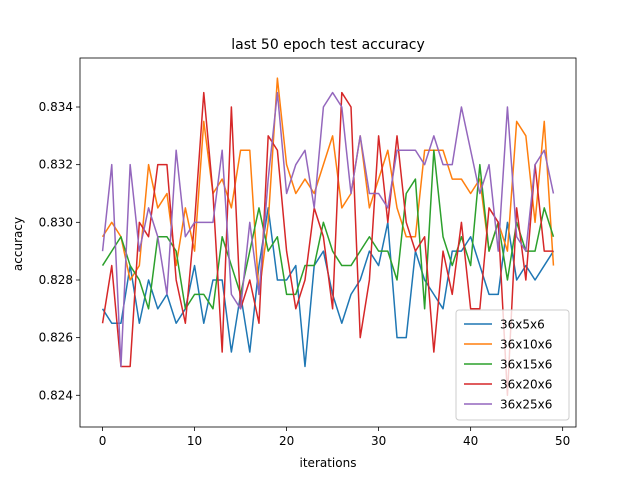  Describe the element at coordinates (328, 463) in the screenshot. I see `x-axis-label: iterations` at that location.